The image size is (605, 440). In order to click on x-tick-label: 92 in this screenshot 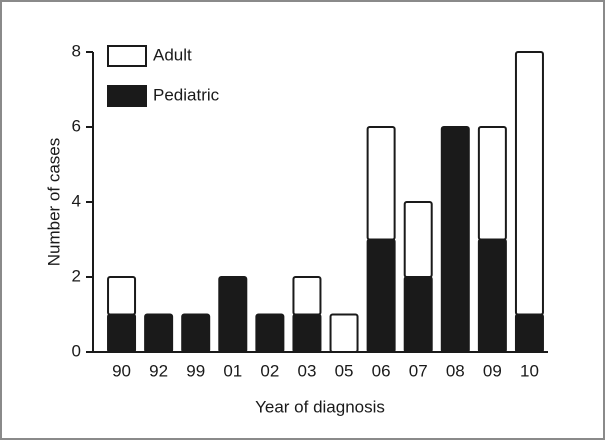, I will do `click(158, 370)`.